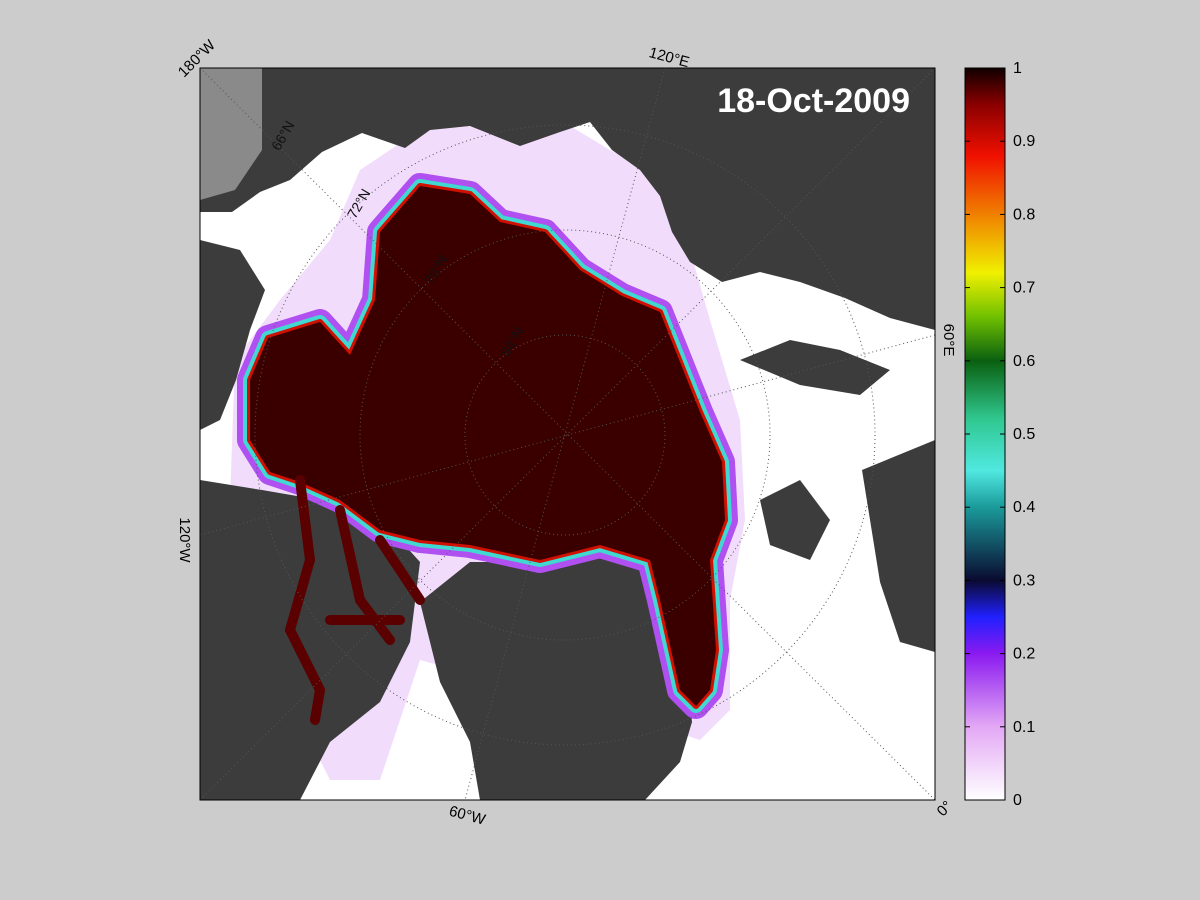  What do you see at coordinates (1017, 800) in the screenshot?
I see `colorbar-tick-label: 0` at bounding box center [1017, 800].